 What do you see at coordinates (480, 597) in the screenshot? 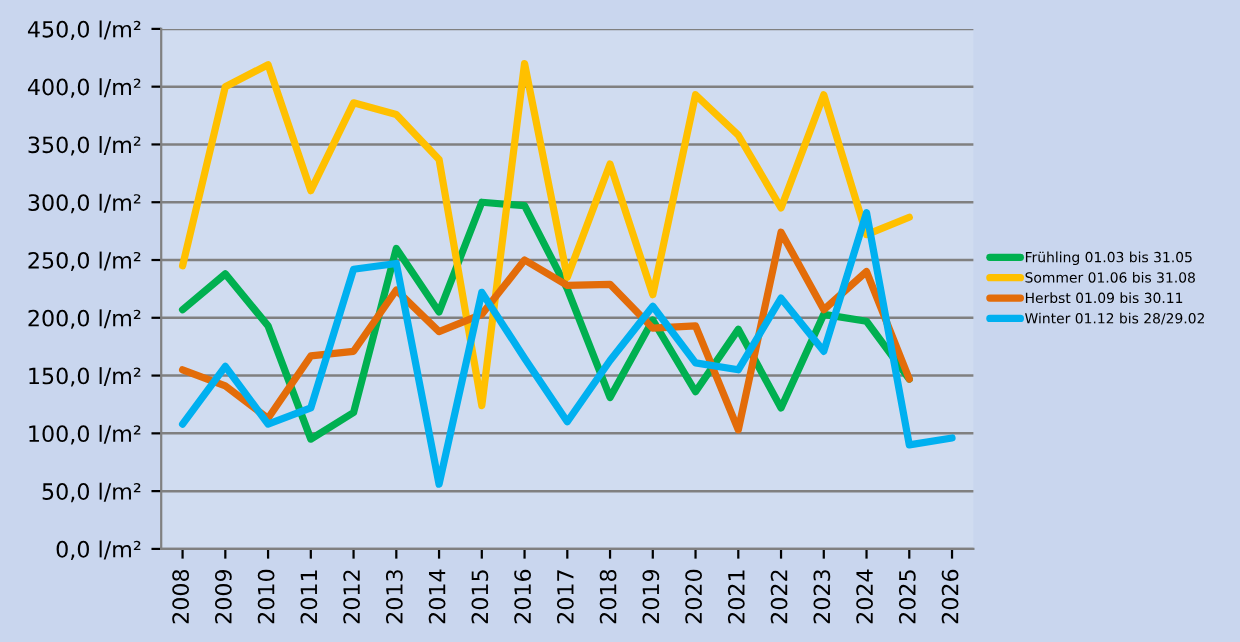
I see `x-tick-label: 2015` at bounding box center [480, 597].